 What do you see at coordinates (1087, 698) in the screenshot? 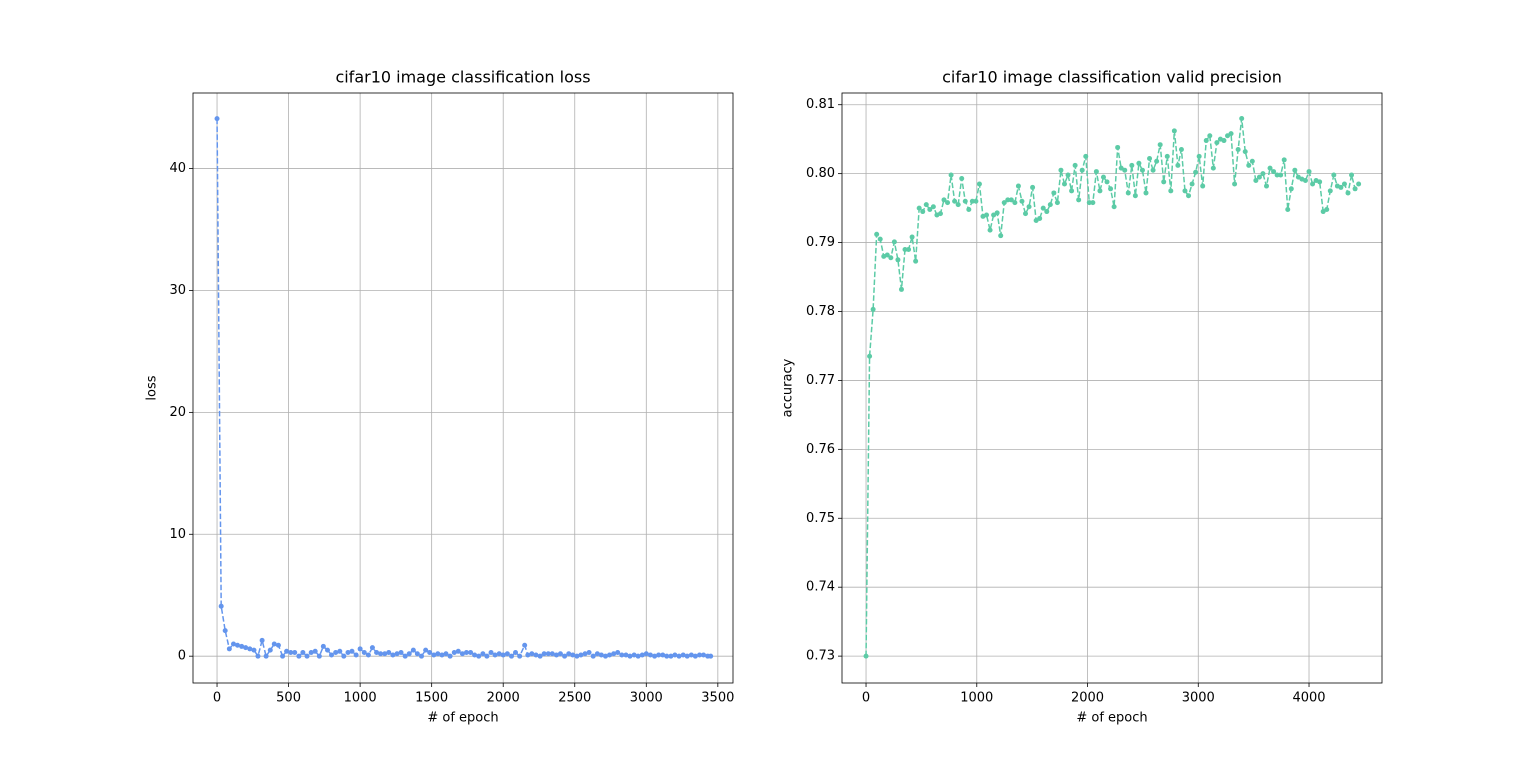
I see `x-tick-label: 2000` at bounding box center [1087, 698].